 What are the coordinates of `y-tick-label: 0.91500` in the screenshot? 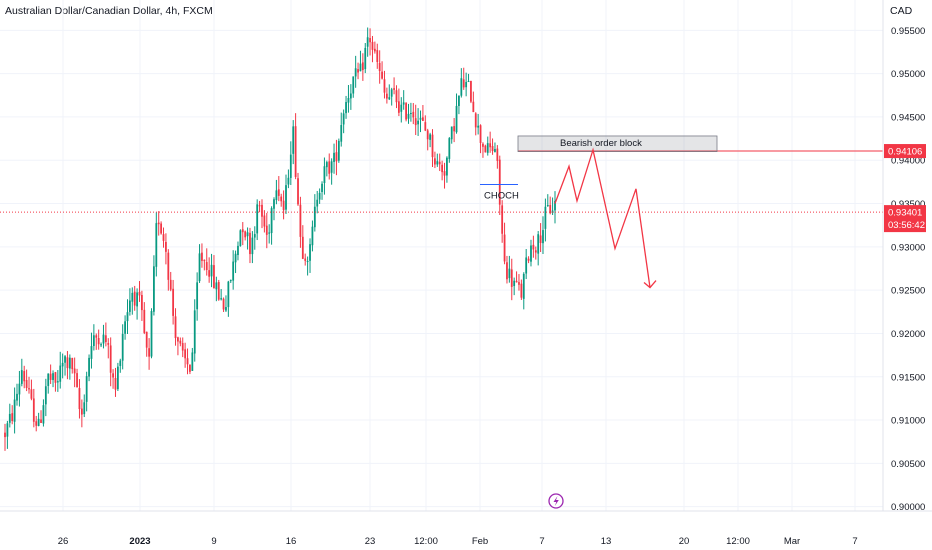 It's located at (908, 377).